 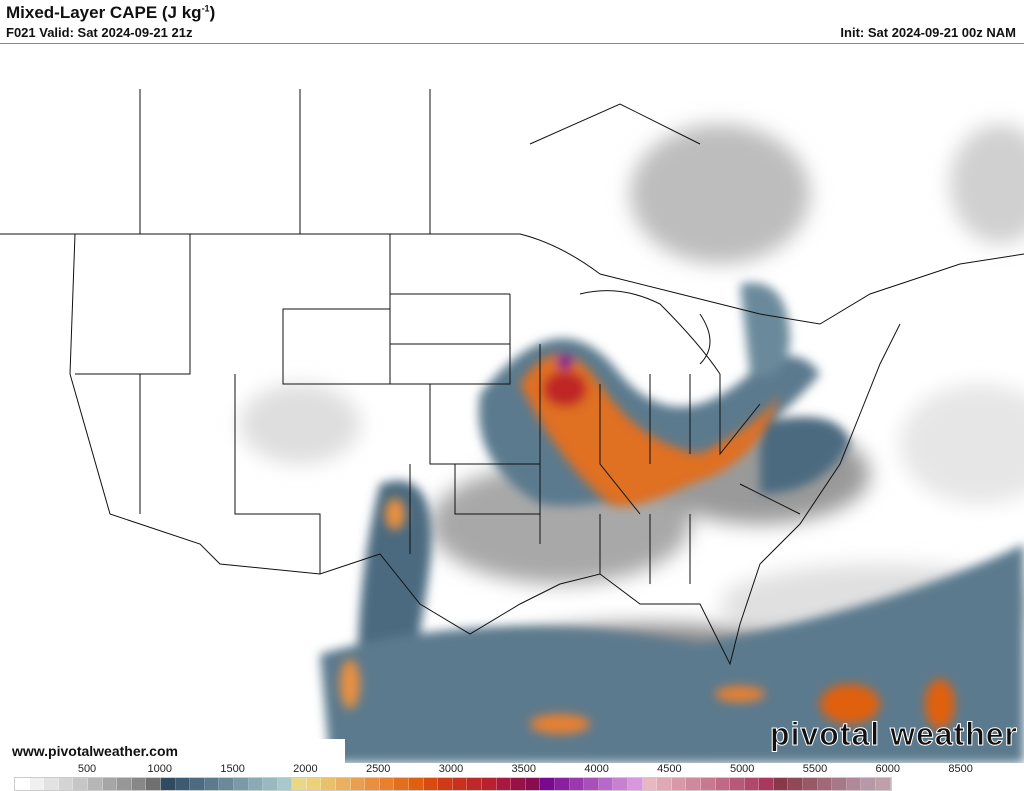 What do you see at coordinates (451, 769) in the screenshot?
I see `colorbar-label: 3000` at bounding box center [451, 769].